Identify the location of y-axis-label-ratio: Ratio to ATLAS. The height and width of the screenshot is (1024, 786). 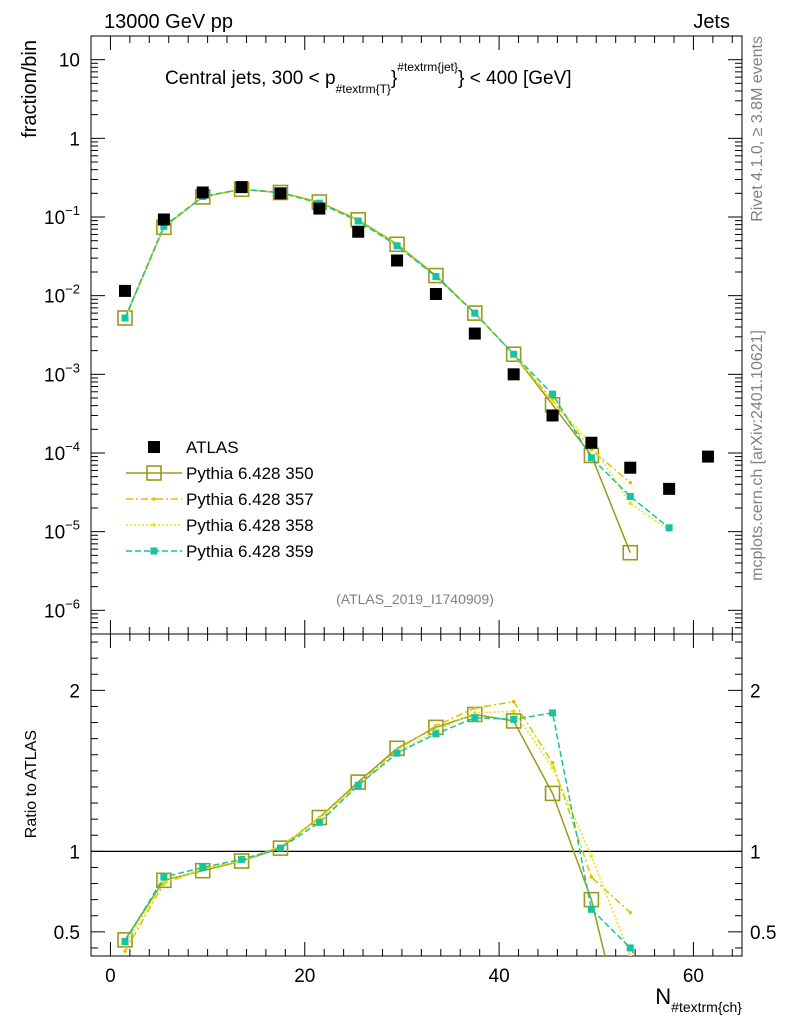
(31, 784).